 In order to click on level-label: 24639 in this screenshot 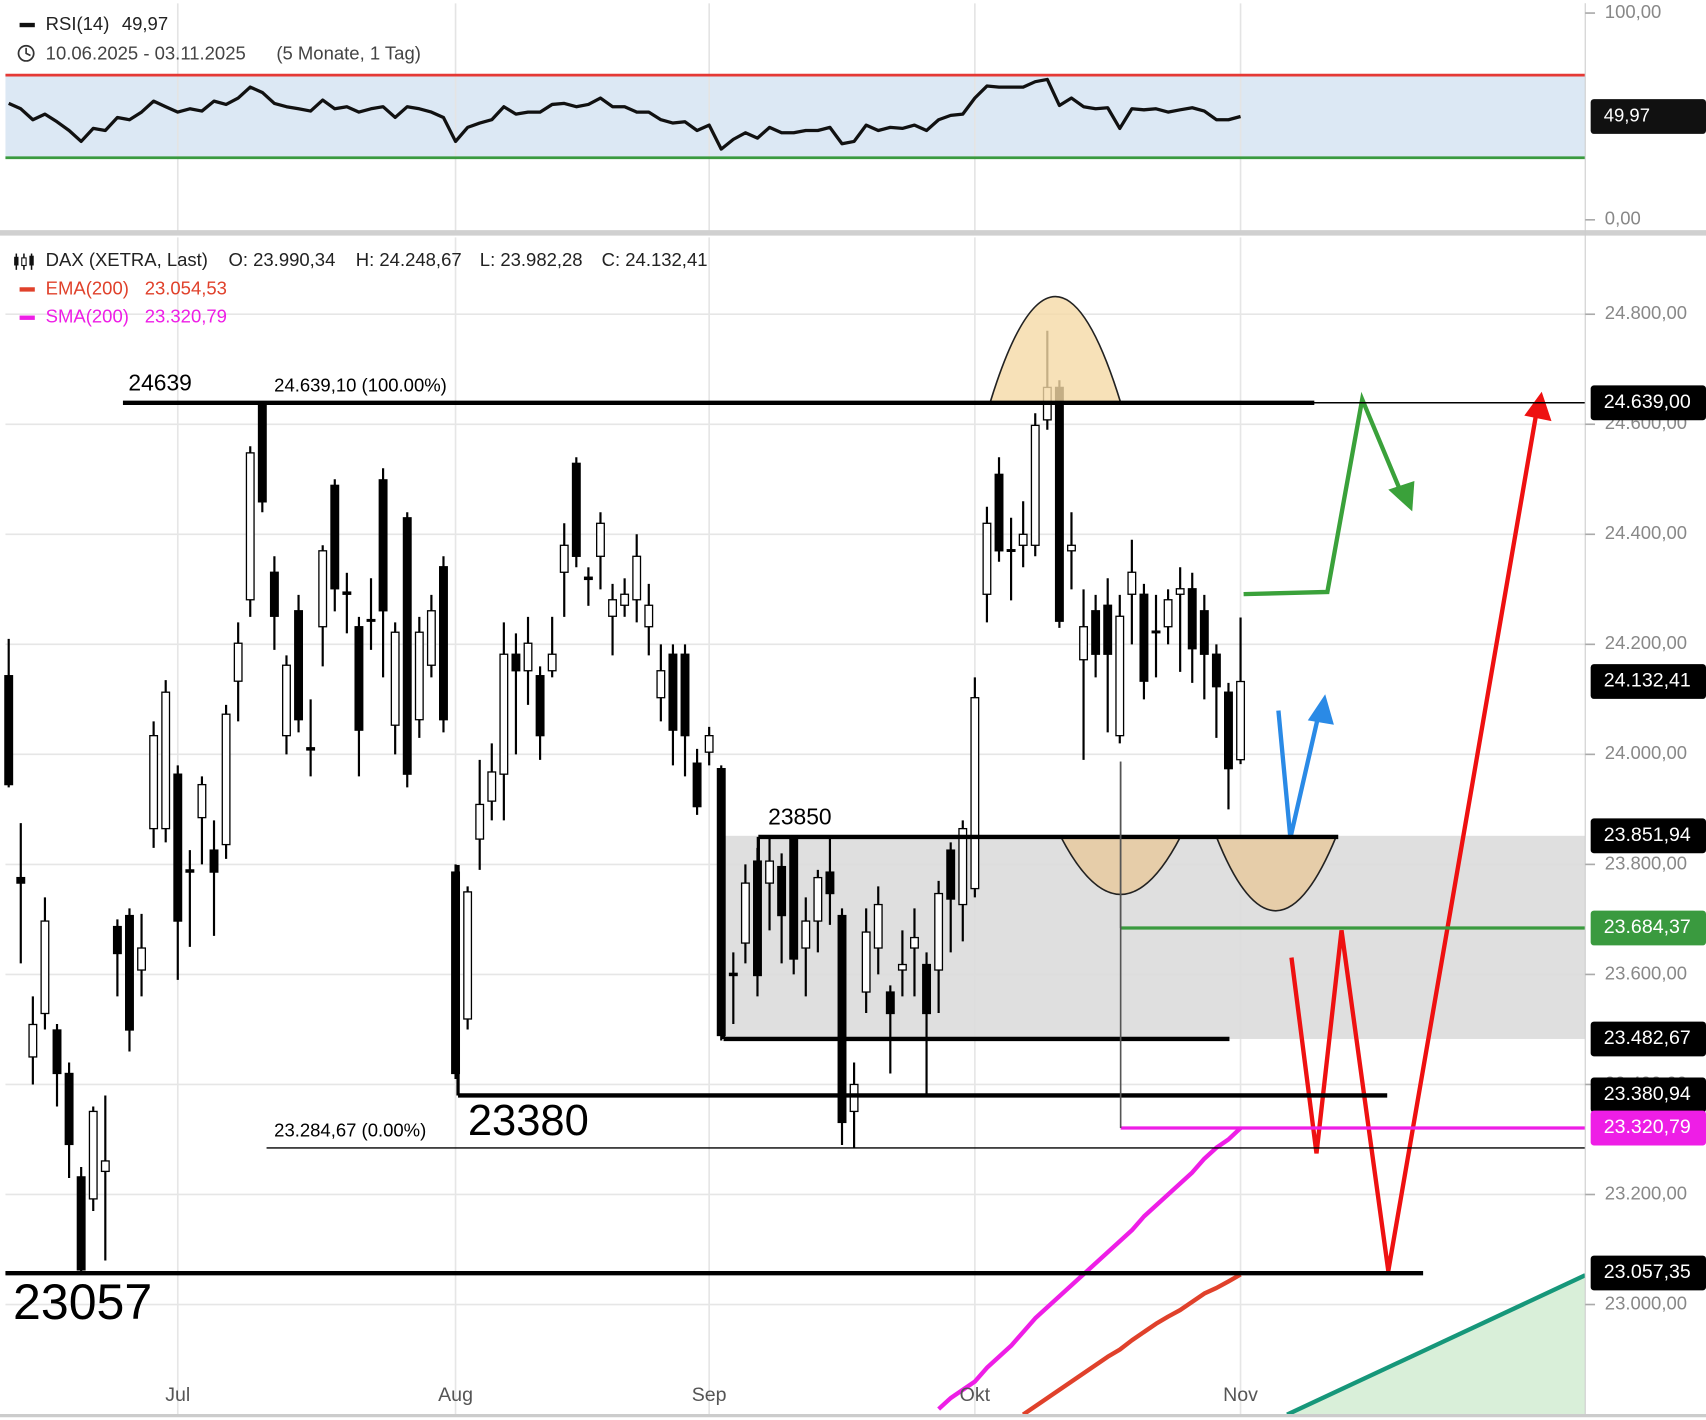, I will do `click(159, 382)`.